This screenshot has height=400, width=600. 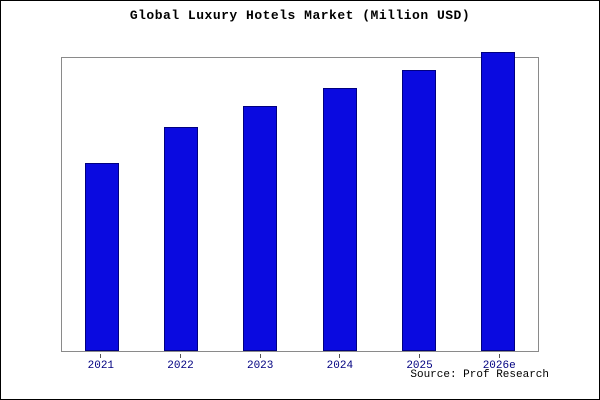 I want to click on bar-column-2023, so click(x=260, y=204).